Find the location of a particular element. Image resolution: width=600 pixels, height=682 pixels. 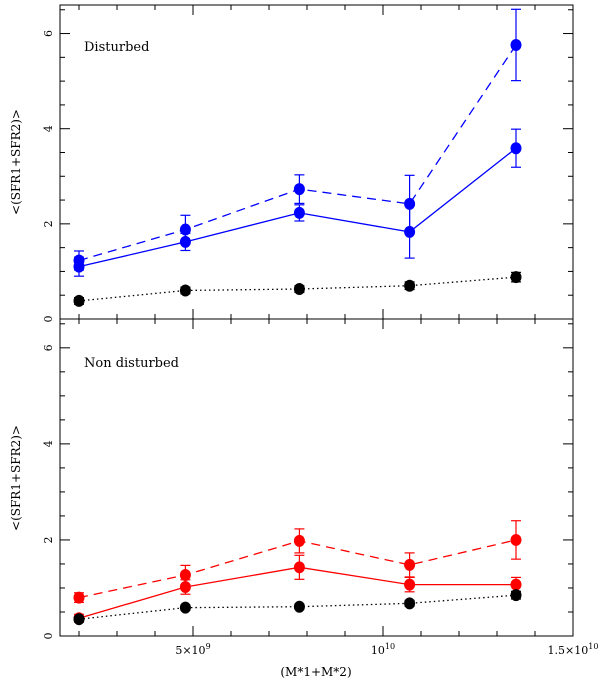

y-axis-label-top: <(SFR1+SFR2)> is located at coordinates (16, 162).